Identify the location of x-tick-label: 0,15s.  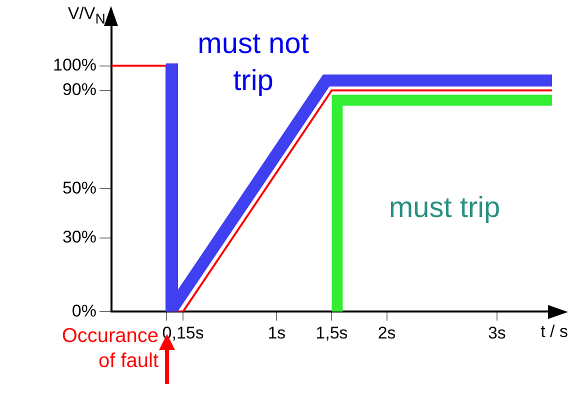
(183, 332).